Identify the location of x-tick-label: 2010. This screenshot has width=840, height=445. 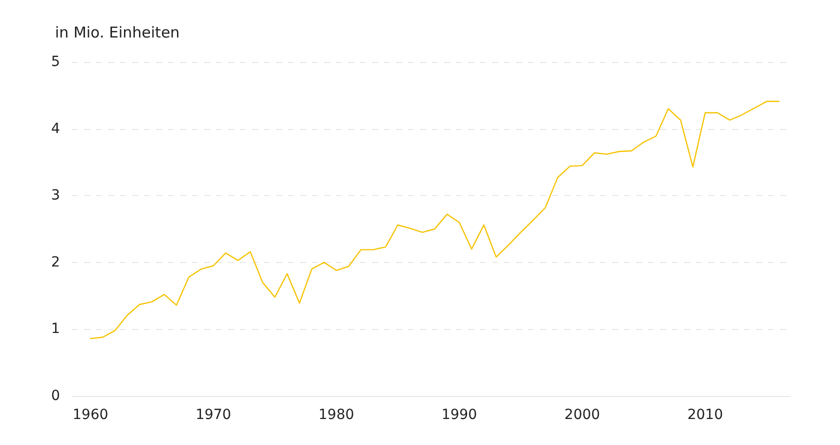
(705, 415).